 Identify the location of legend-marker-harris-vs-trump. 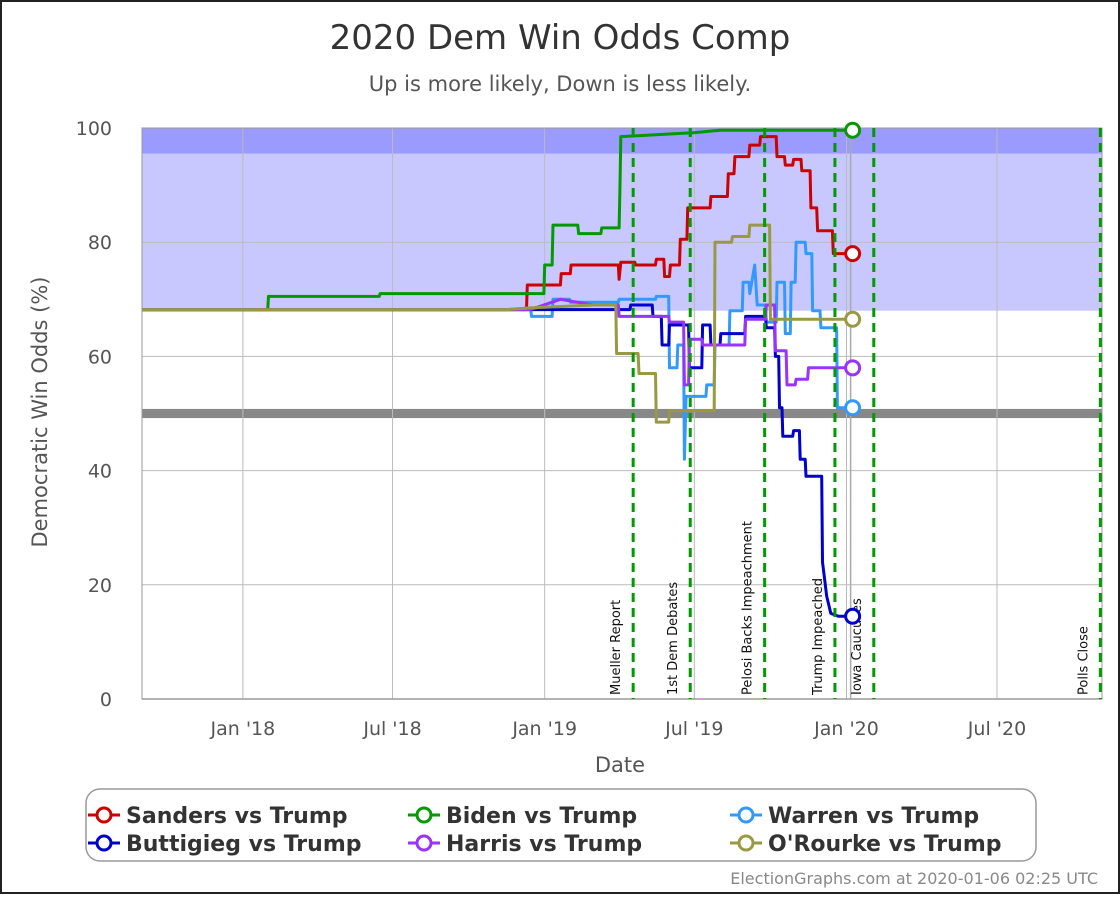
(424, 843).